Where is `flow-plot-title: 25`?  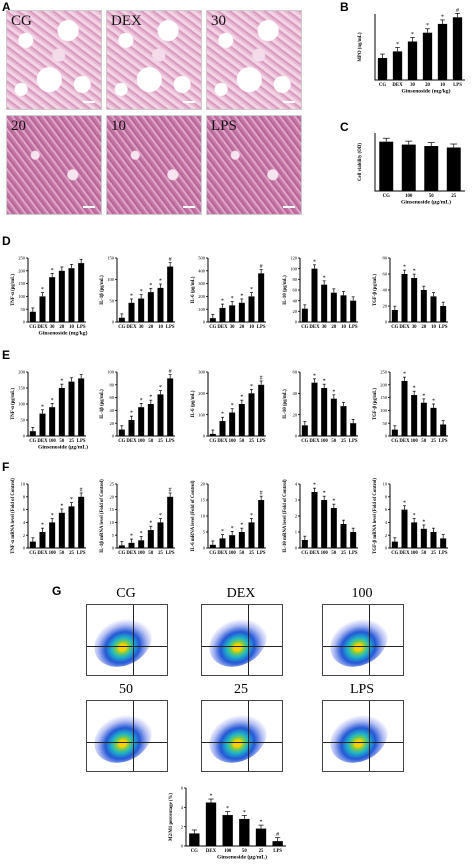 flow-plot-title: 25 is located at coordinates (241, 689).